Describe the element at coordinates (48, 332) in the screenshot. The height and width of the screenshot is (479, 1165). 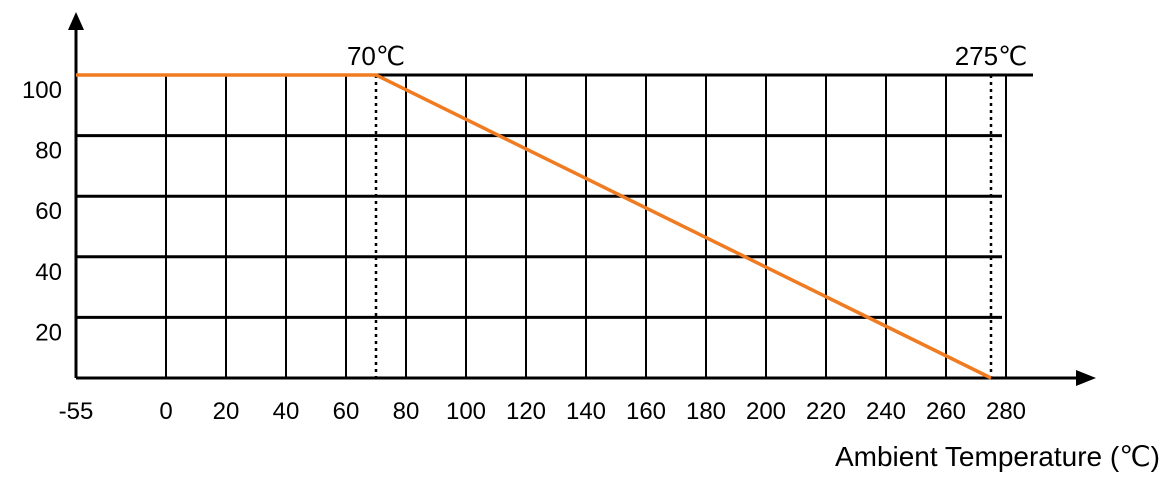
I see `y-tick-label: 20` at that location.